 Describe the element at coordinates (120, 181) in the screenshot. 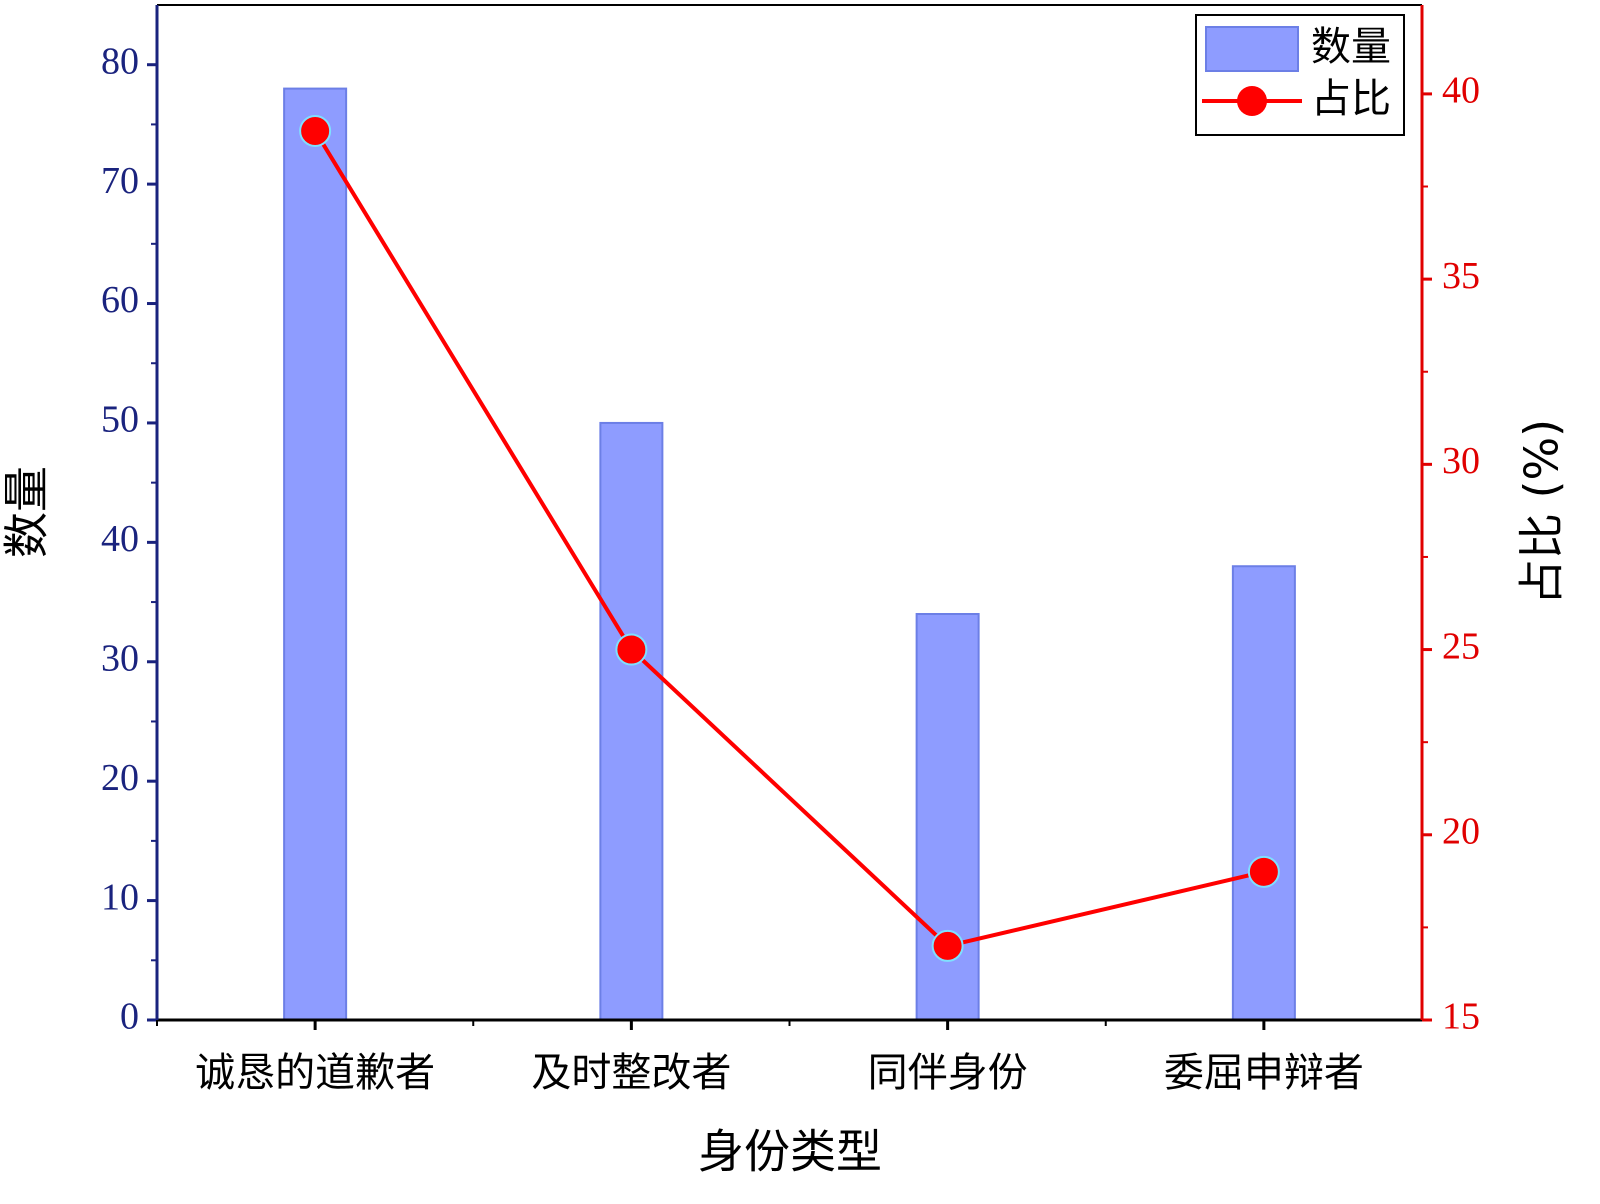

I see `y-tick-label: 70` at that location.